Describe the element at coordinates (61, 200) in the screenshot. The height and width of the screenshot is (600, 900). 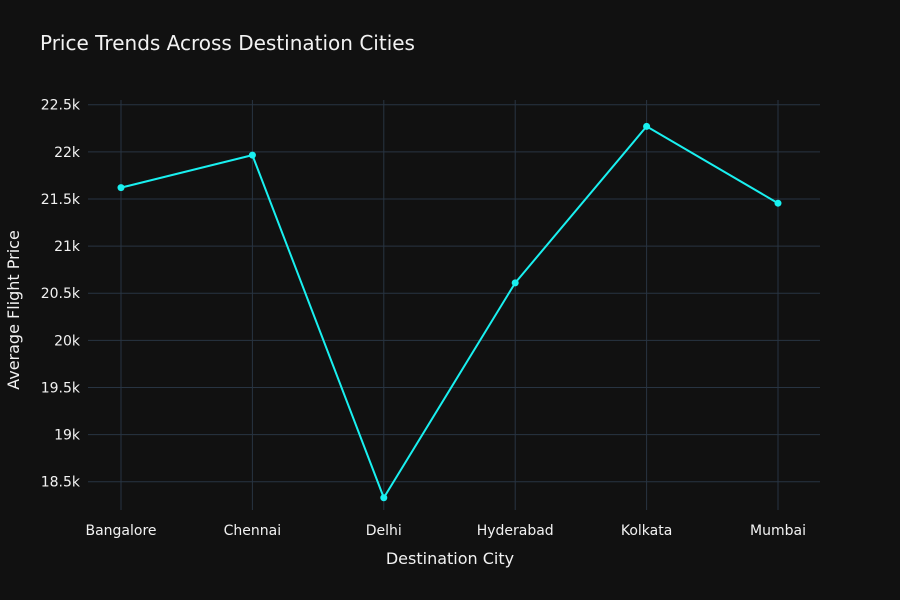
I see `y-tick-label: 21.5k` at that location.